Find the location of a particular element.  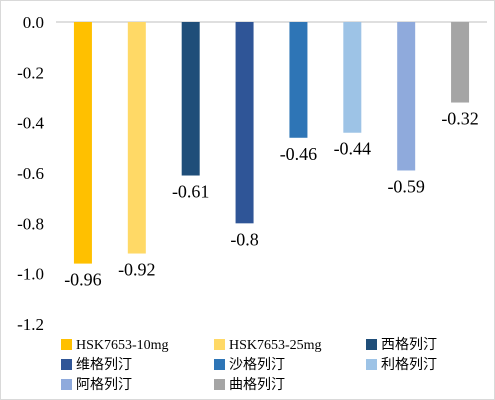

y-tick-label: -0.2 is located at coordinates (30, 72).